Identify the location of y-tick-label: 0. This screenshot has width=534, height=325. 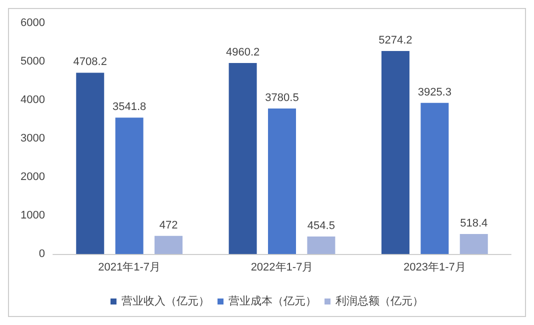
(41, 254).